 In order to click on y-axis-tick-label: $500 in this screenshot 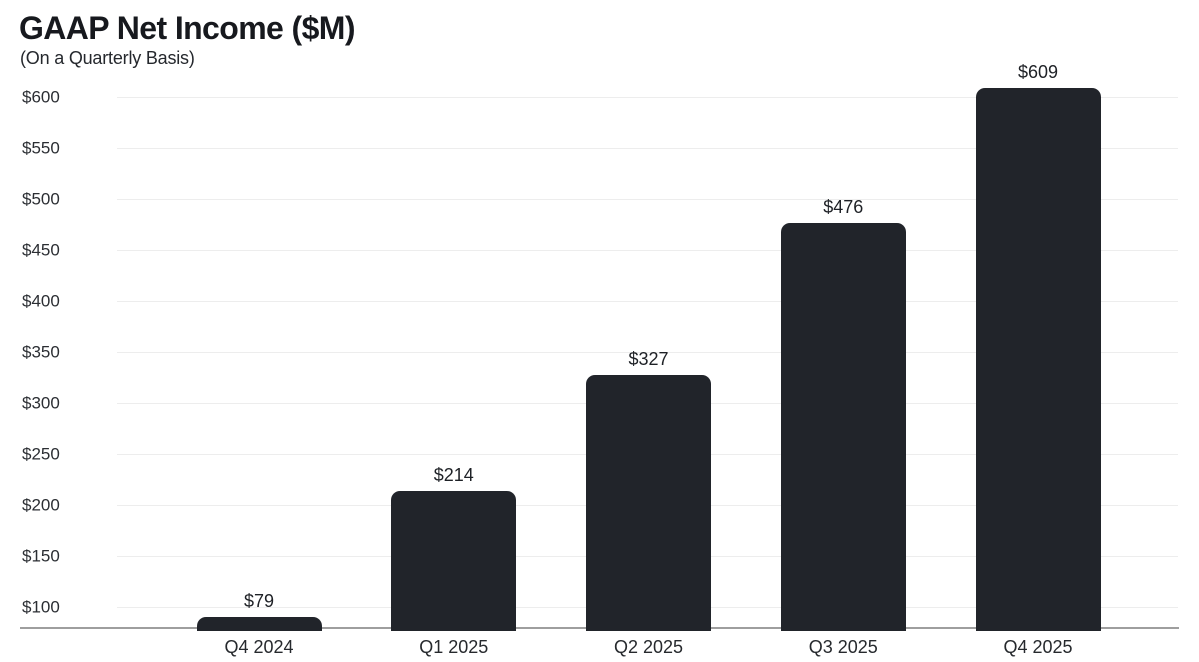, I will do `click(41, 199)`.